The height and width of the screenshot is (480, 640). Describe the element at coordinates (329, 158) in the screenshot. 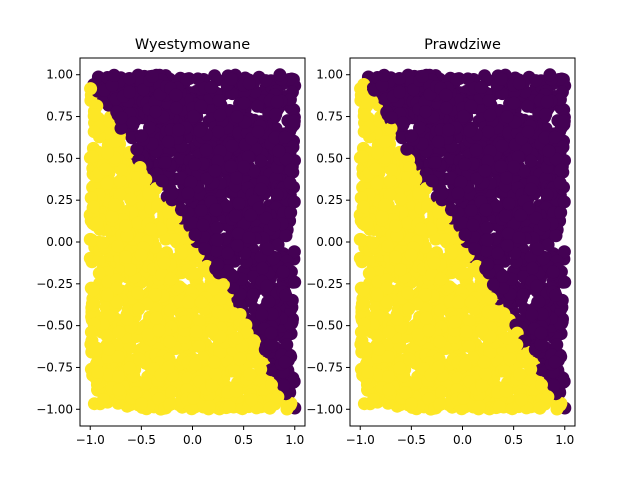

I see `y-tick-label: 0.50` at that location.